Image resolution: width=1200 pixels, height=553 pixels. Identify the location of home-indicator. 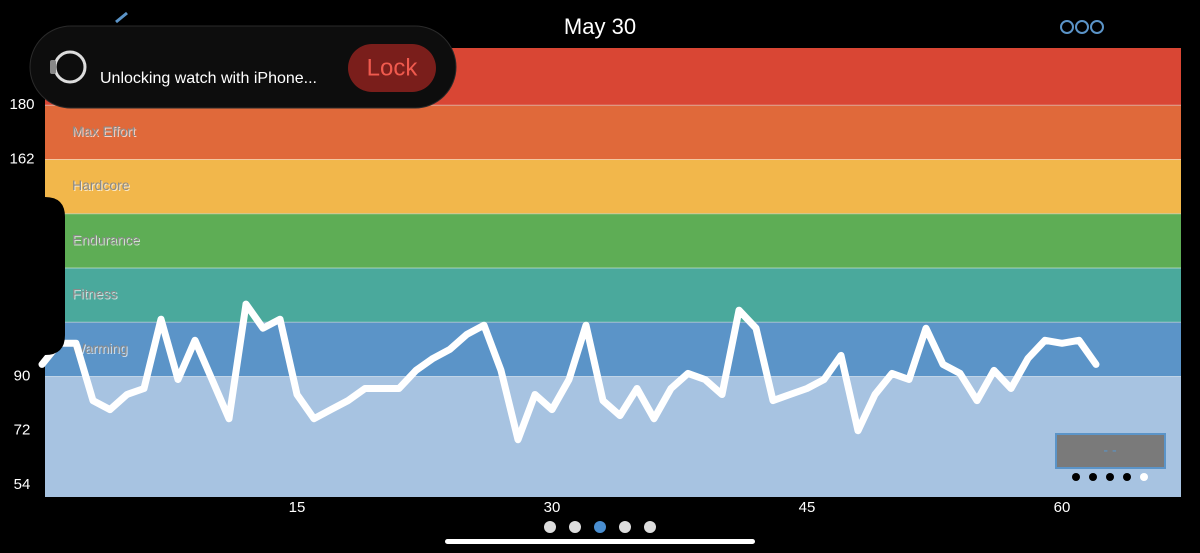
(600, 541).